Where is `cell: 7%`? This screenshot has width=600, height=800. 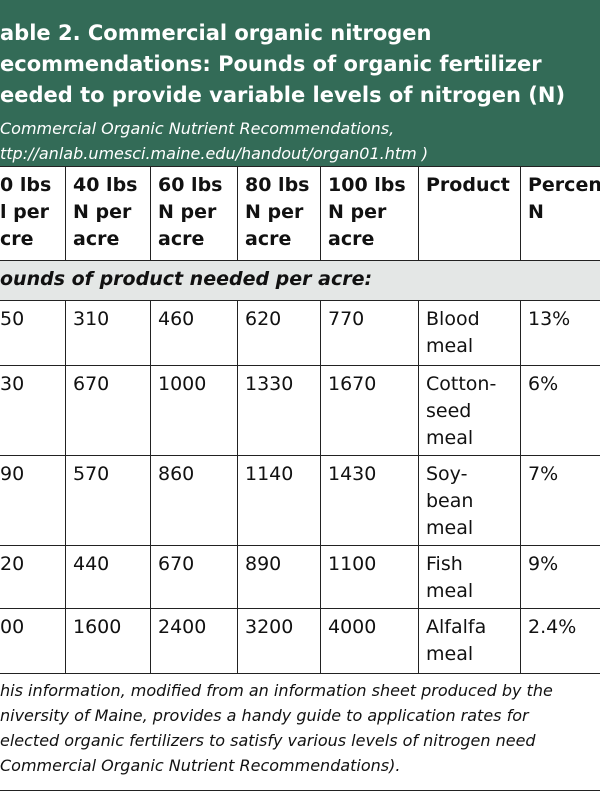 cell: 7% is located at coordinates (543, 474).